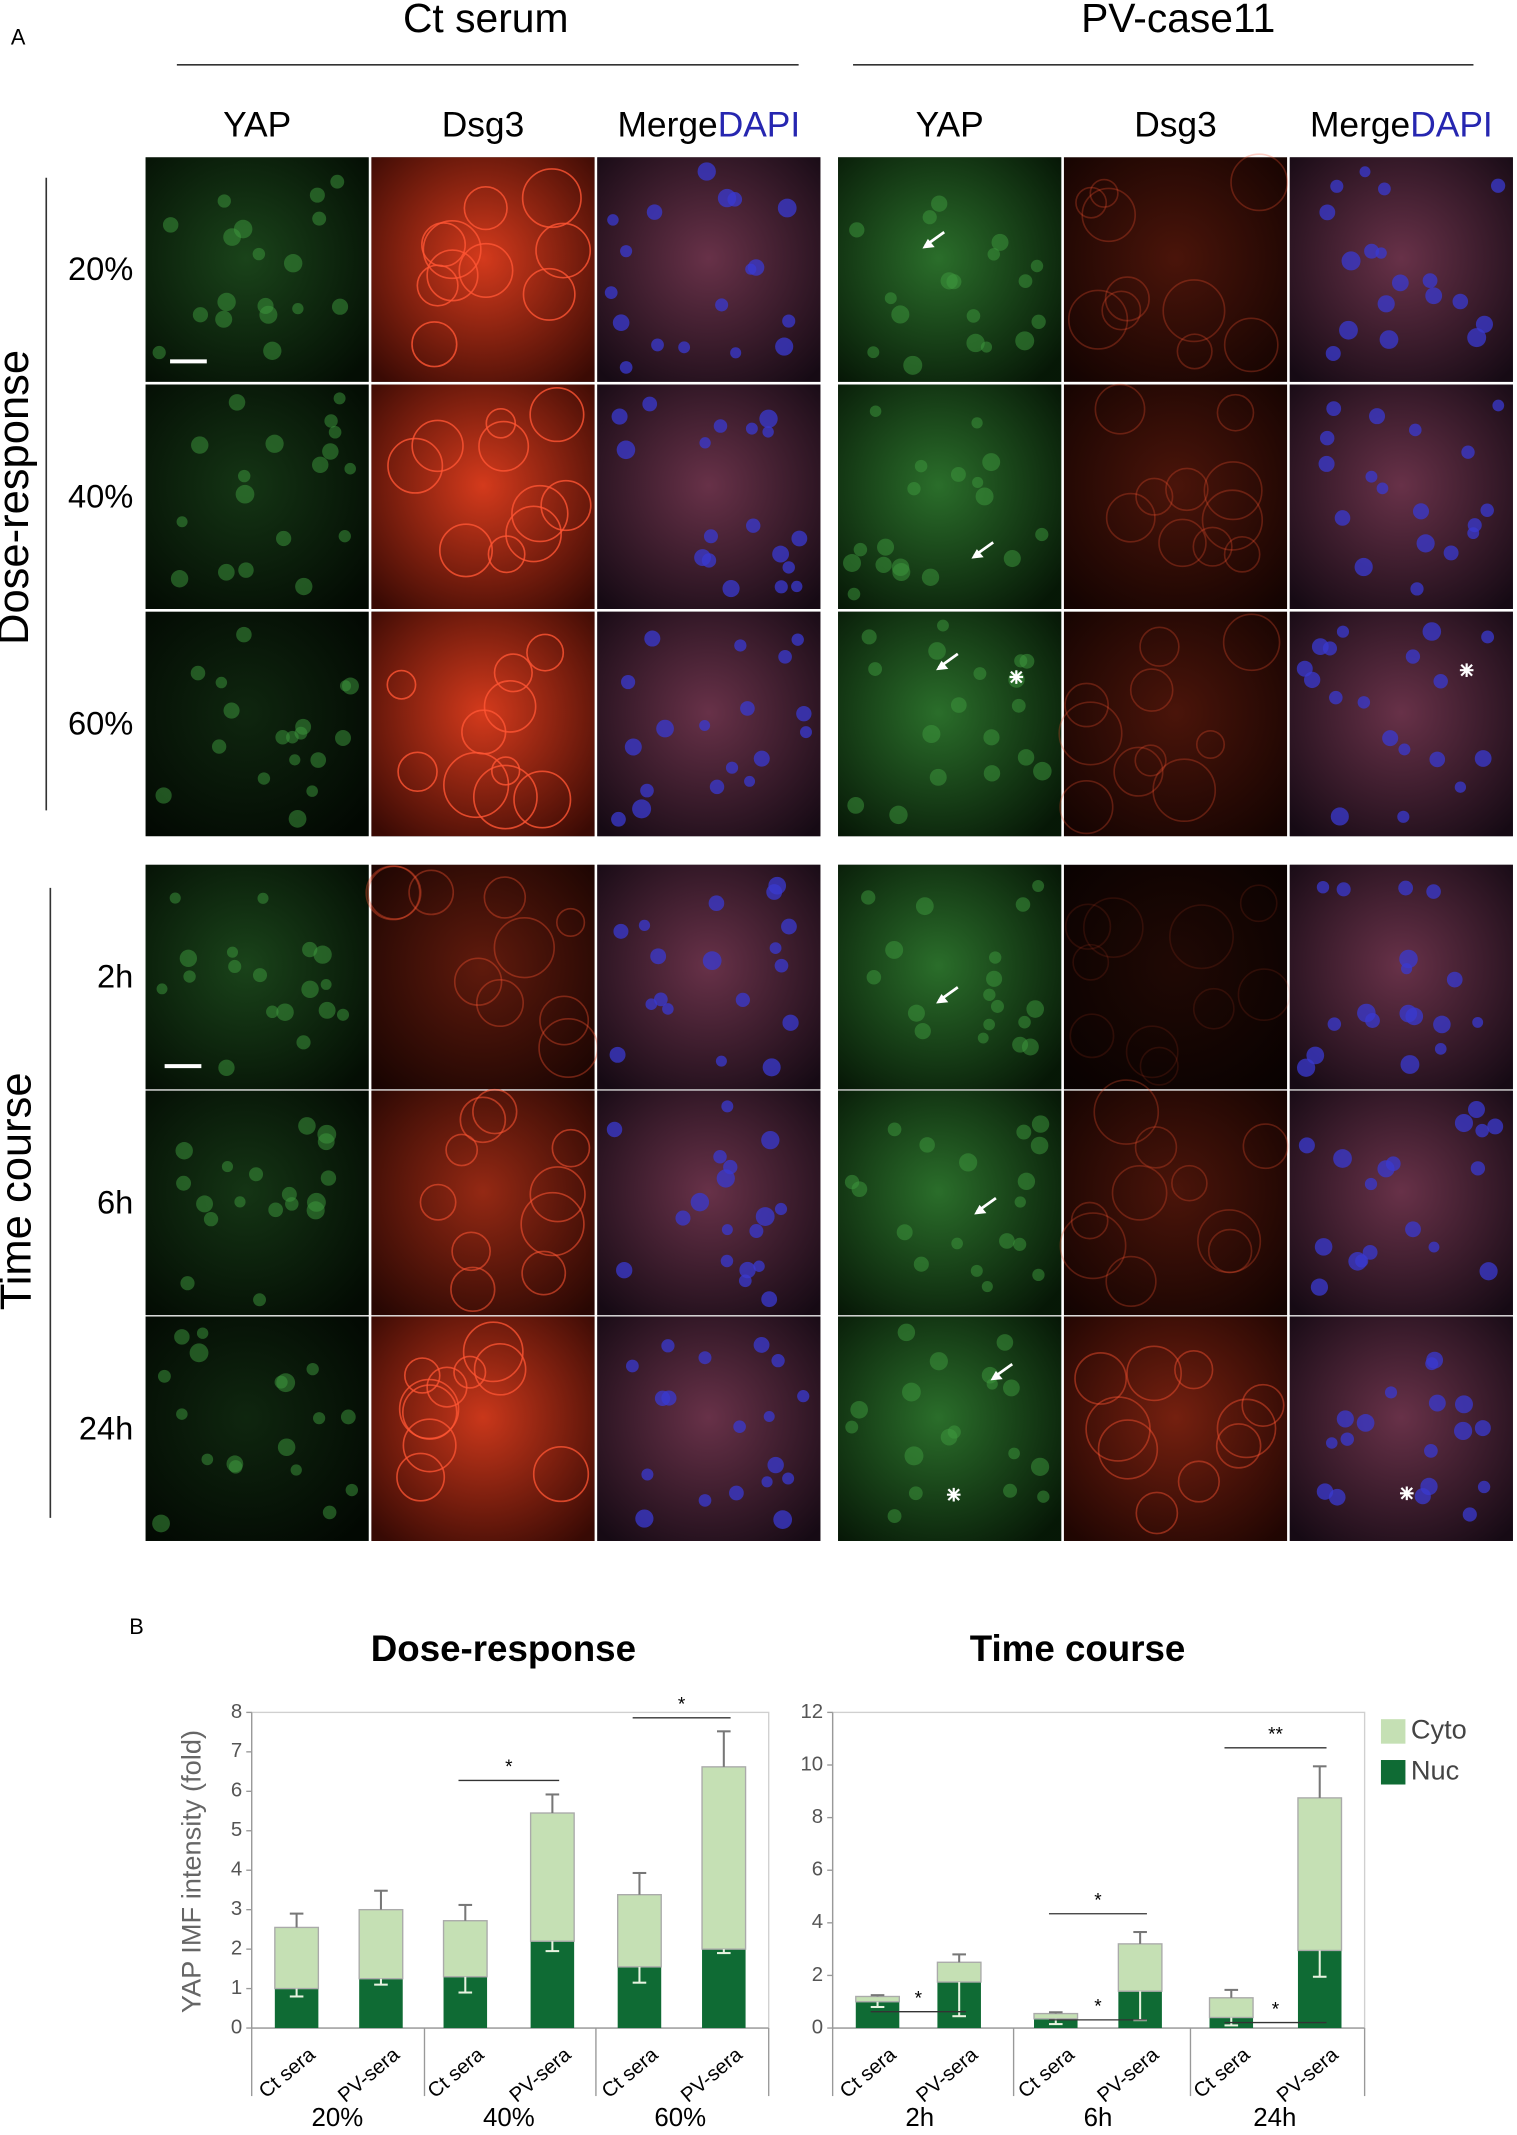  Describe the element at coordinates (712, 2075) in the screenshot. I see `x-tick-label: PV-sera` at that location.